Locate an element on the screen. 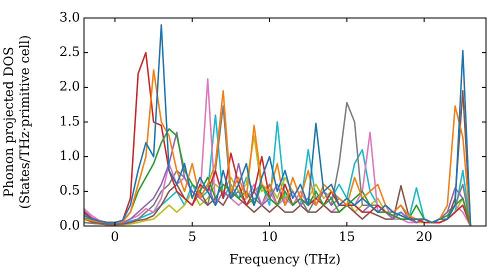 Image resolution: width=500 pixels, height=280 pixels. y-tick-label: 1.5 is located at coordinates (69, 122).